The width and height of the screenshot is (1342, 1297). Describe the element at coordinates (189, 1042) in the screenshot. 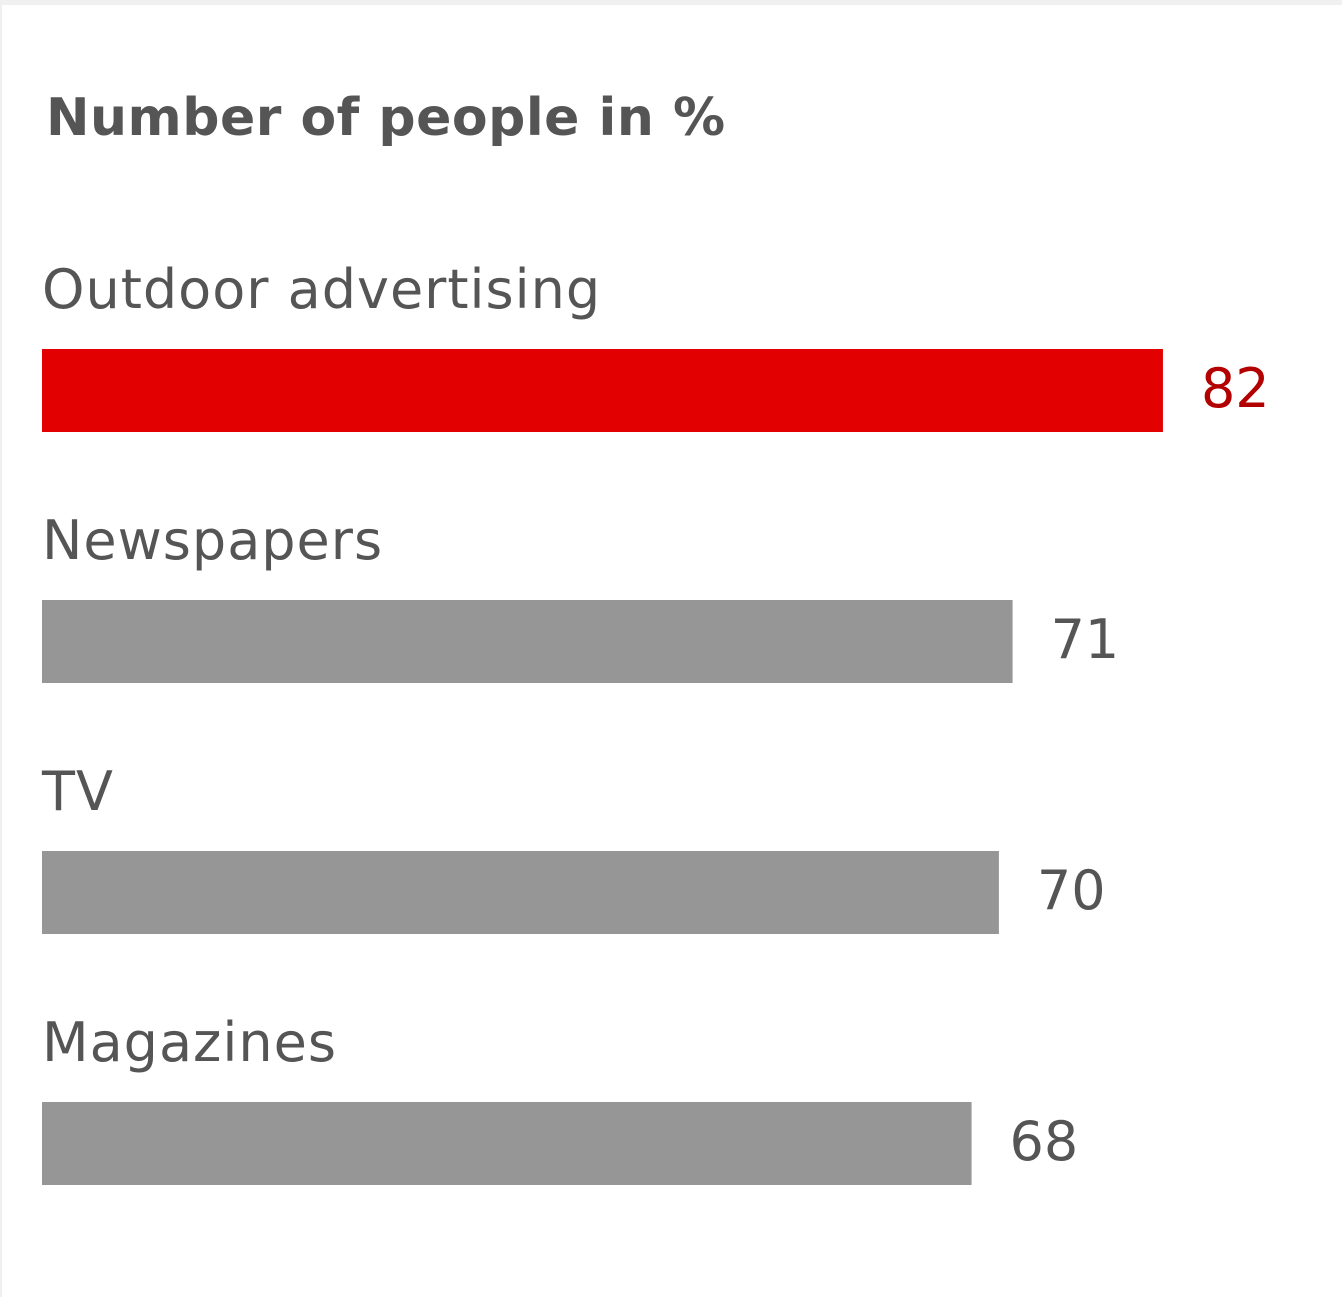

I see `category-label: Magazines` at that location.